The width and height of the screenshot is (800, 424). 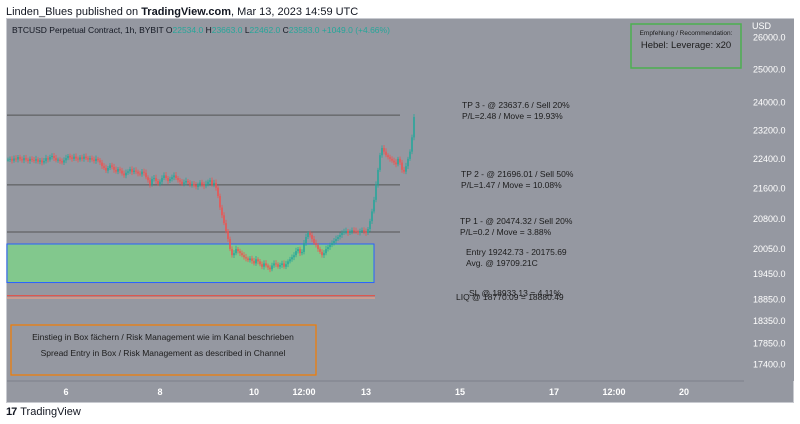 What do you see at coordinates (163, 350) in the screenshot?
I see `info-box` at bounding box center [163, 350].